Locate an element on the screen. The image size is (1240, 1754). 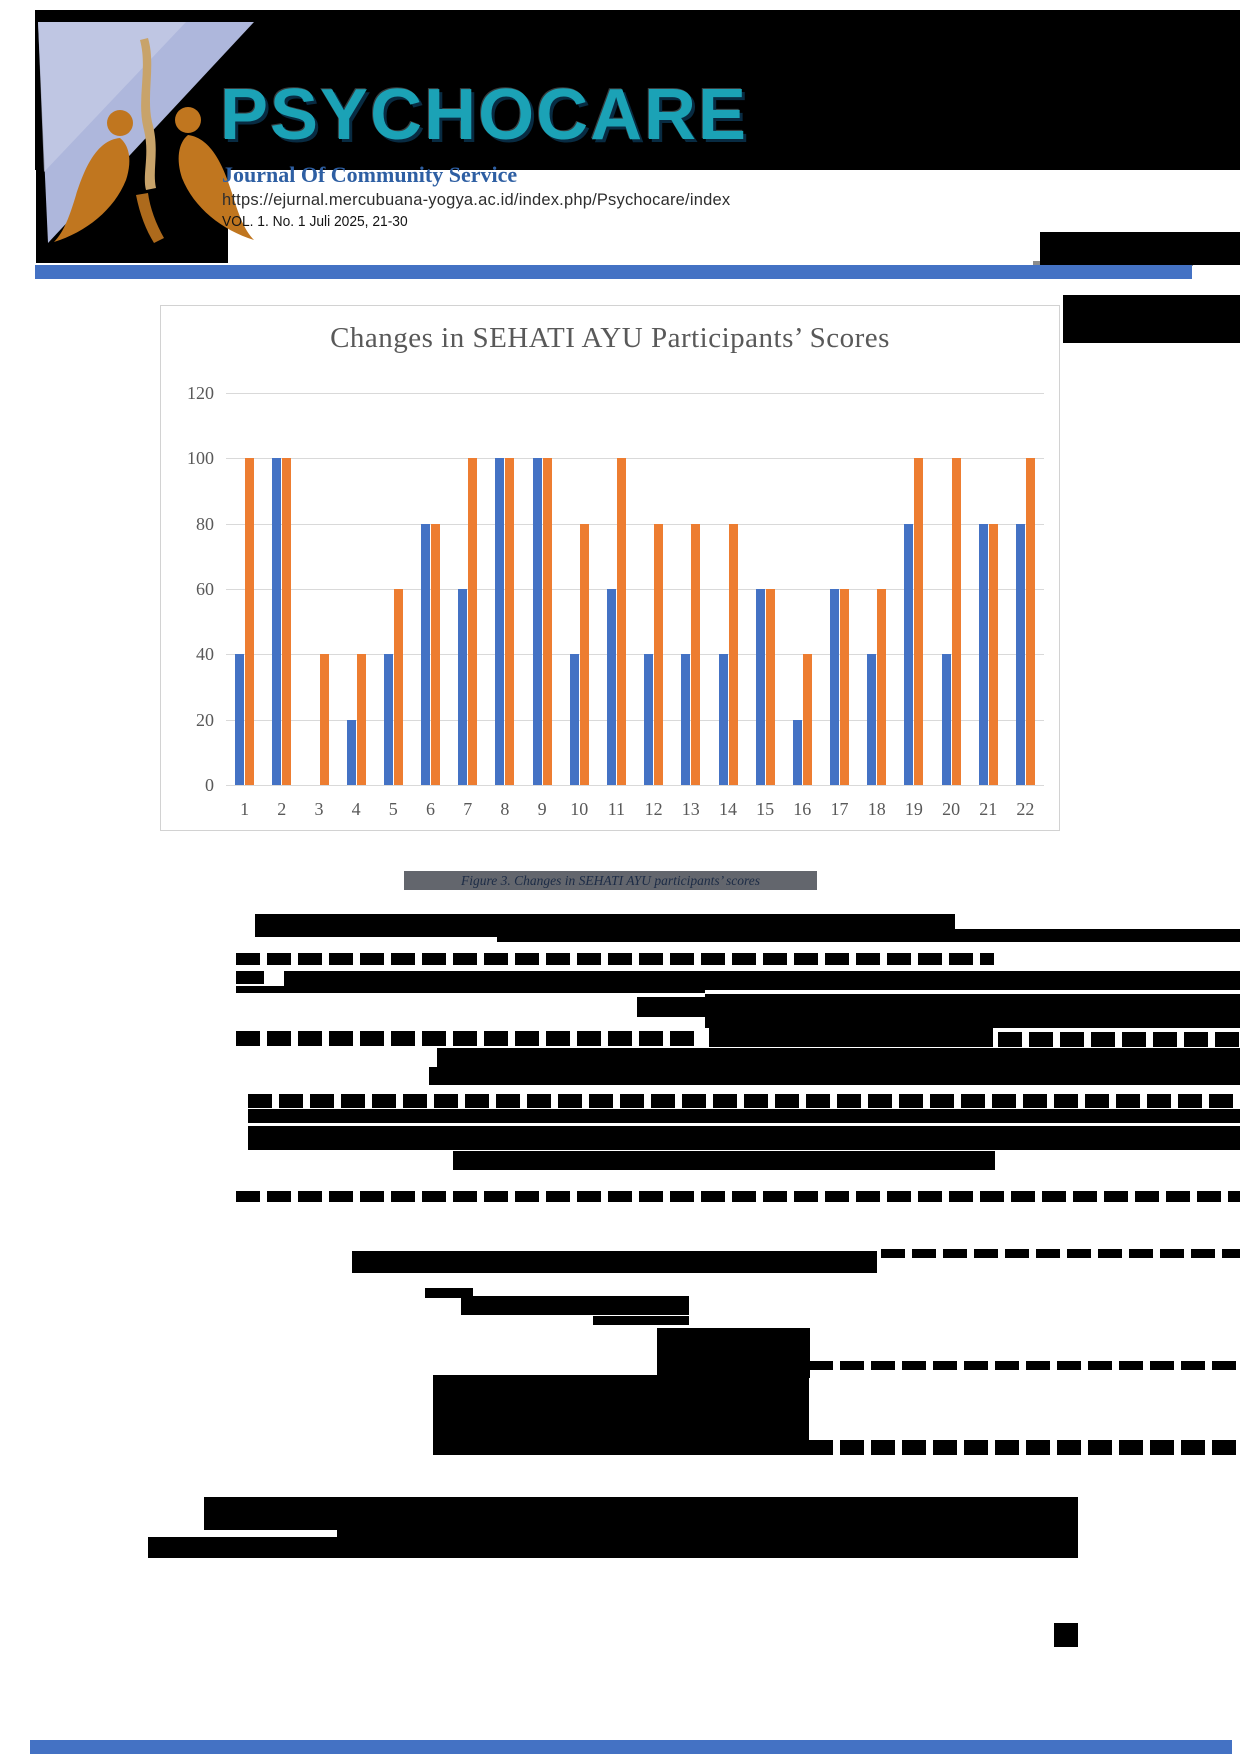
y-tick-80: 80 is located at coordinates (205, 523).